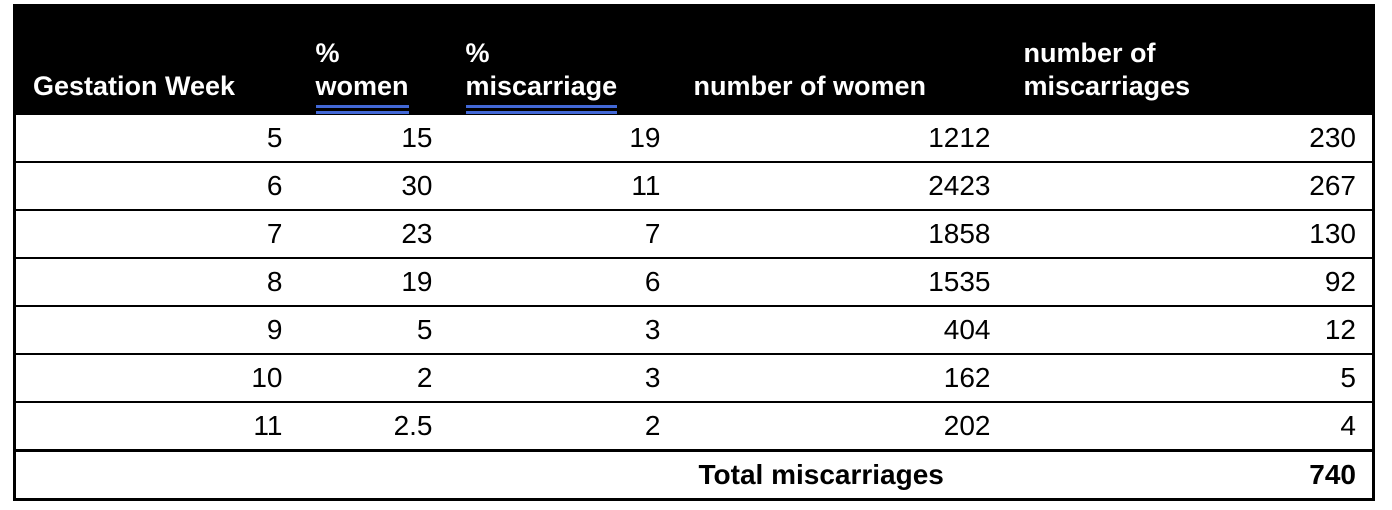  What do you see at coordinates (373, 233) in the screenshot?
I see `cell-pct-women: 23` at bounding box center [373, 233].